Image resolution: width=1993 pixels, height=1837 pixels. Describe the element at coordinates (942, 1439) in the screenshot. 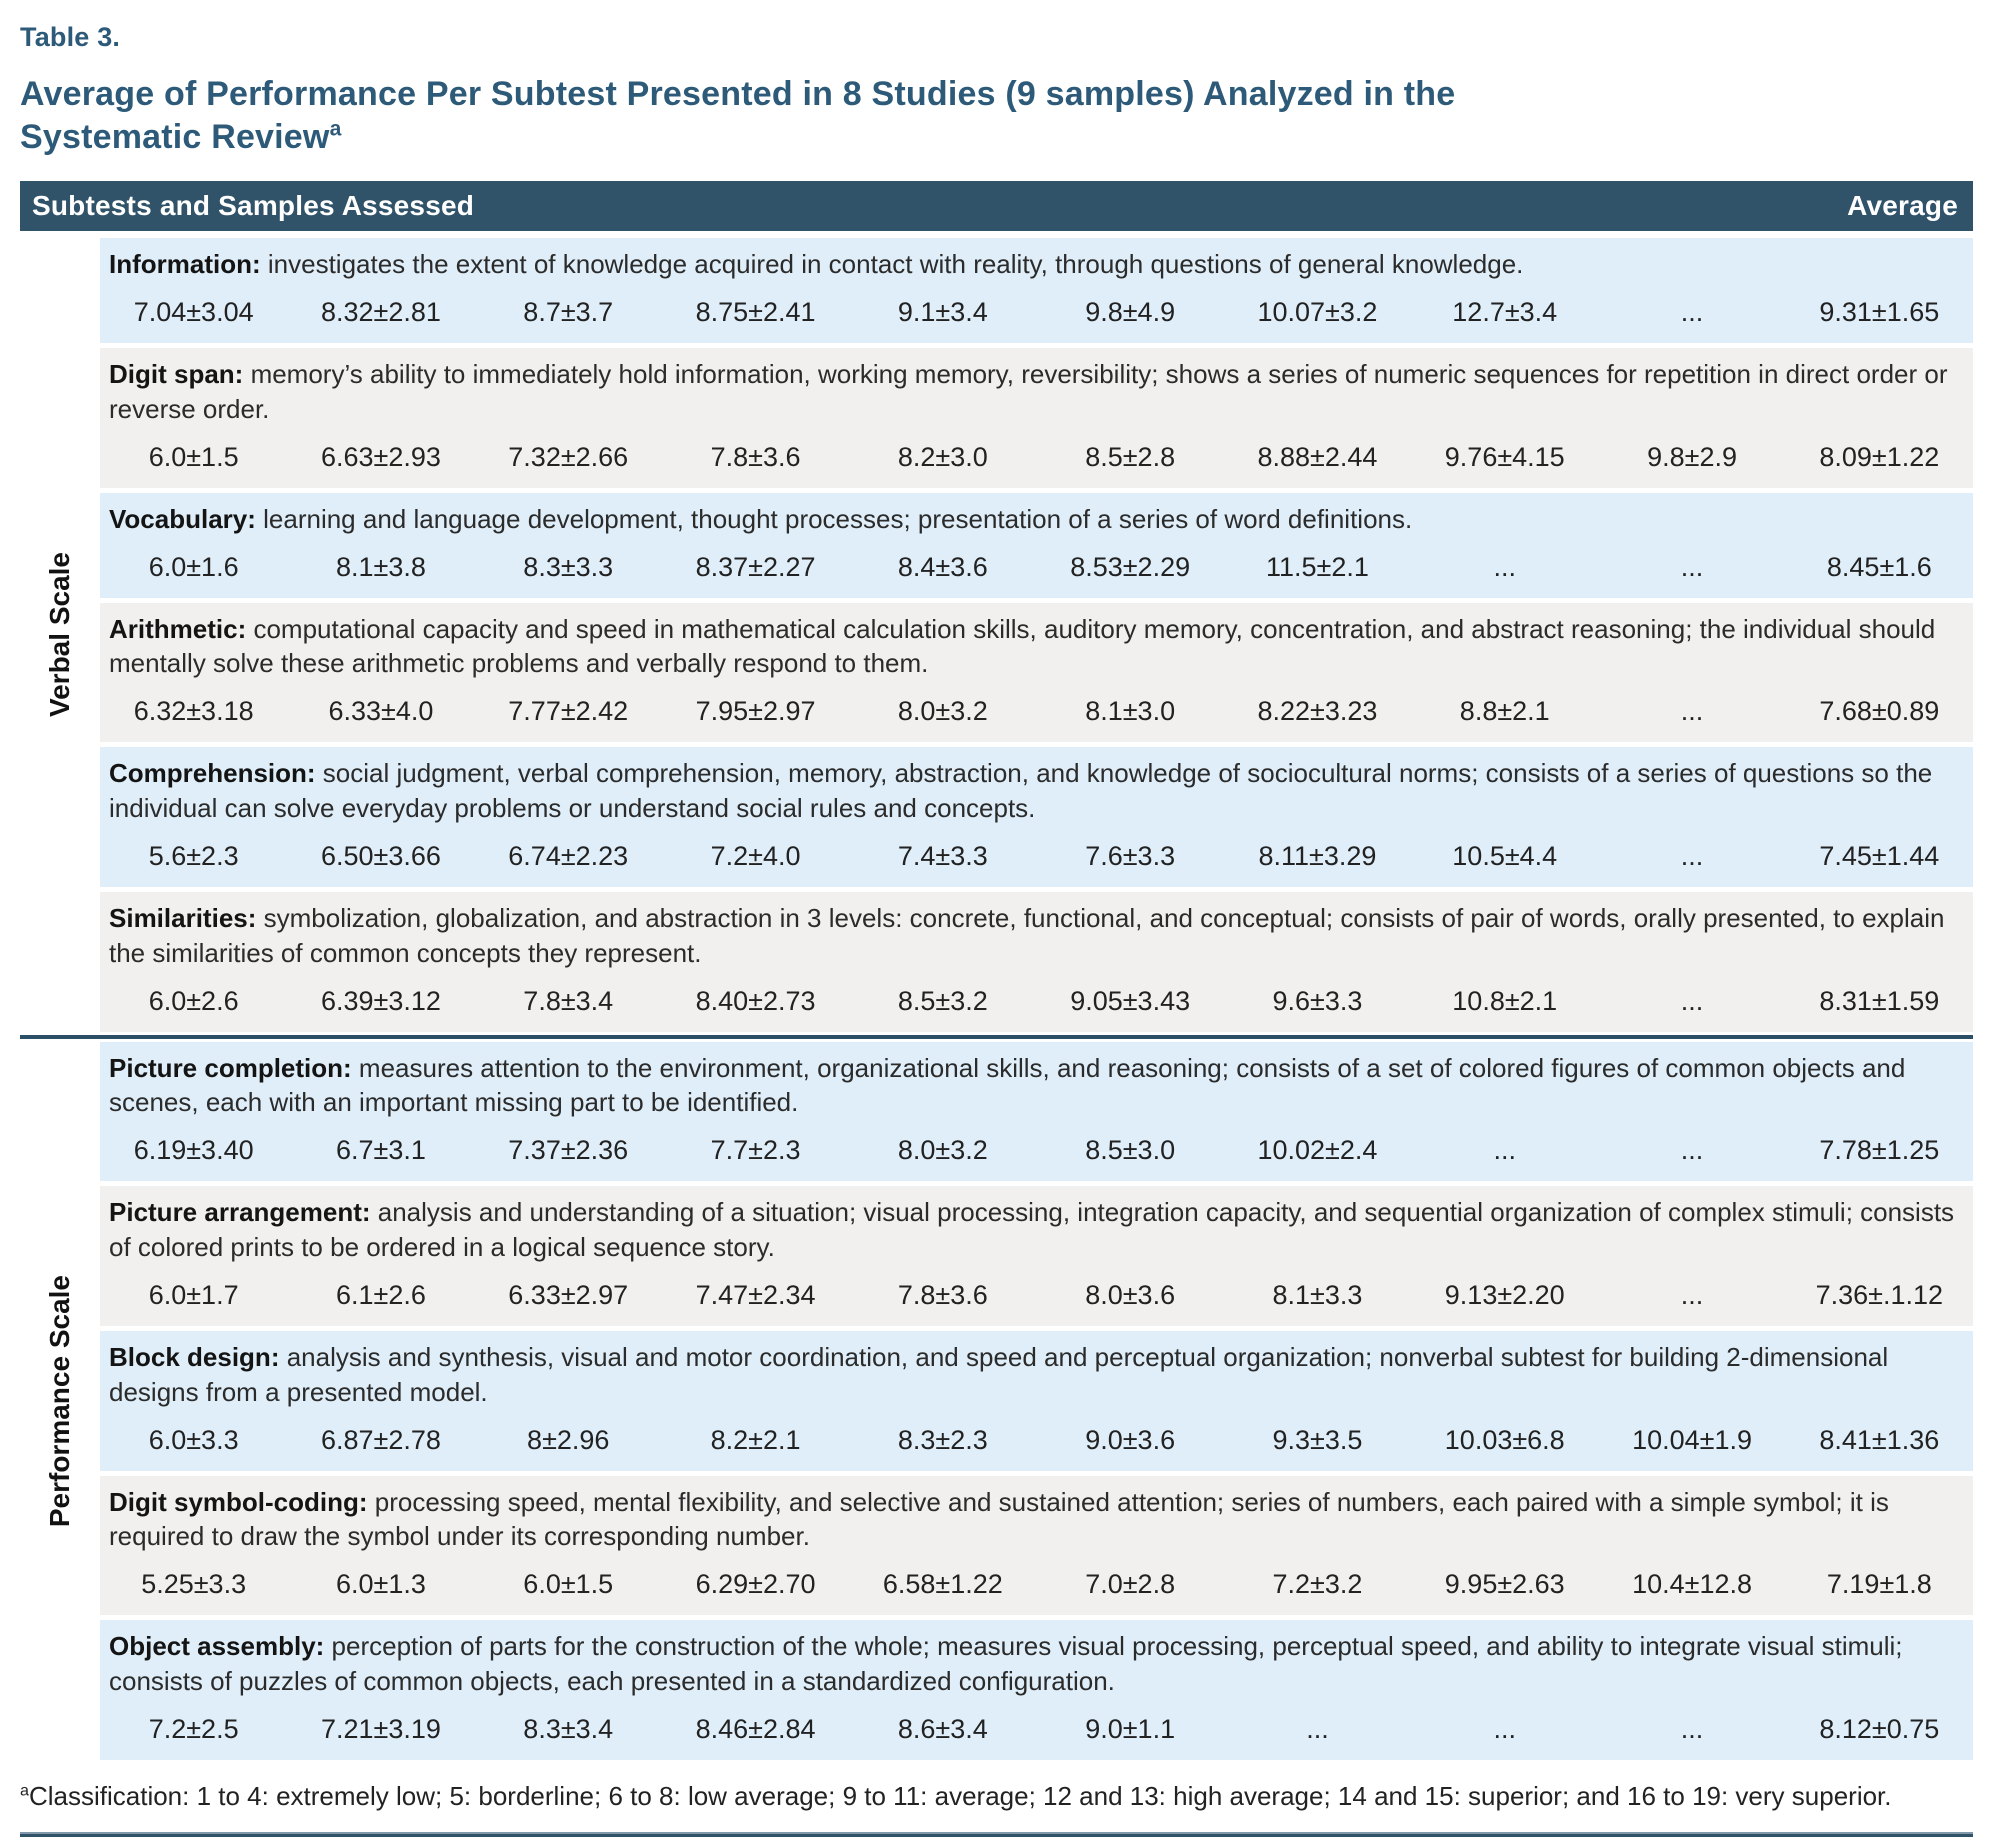

I see `value-cell: 8.3±2.3` at that location.